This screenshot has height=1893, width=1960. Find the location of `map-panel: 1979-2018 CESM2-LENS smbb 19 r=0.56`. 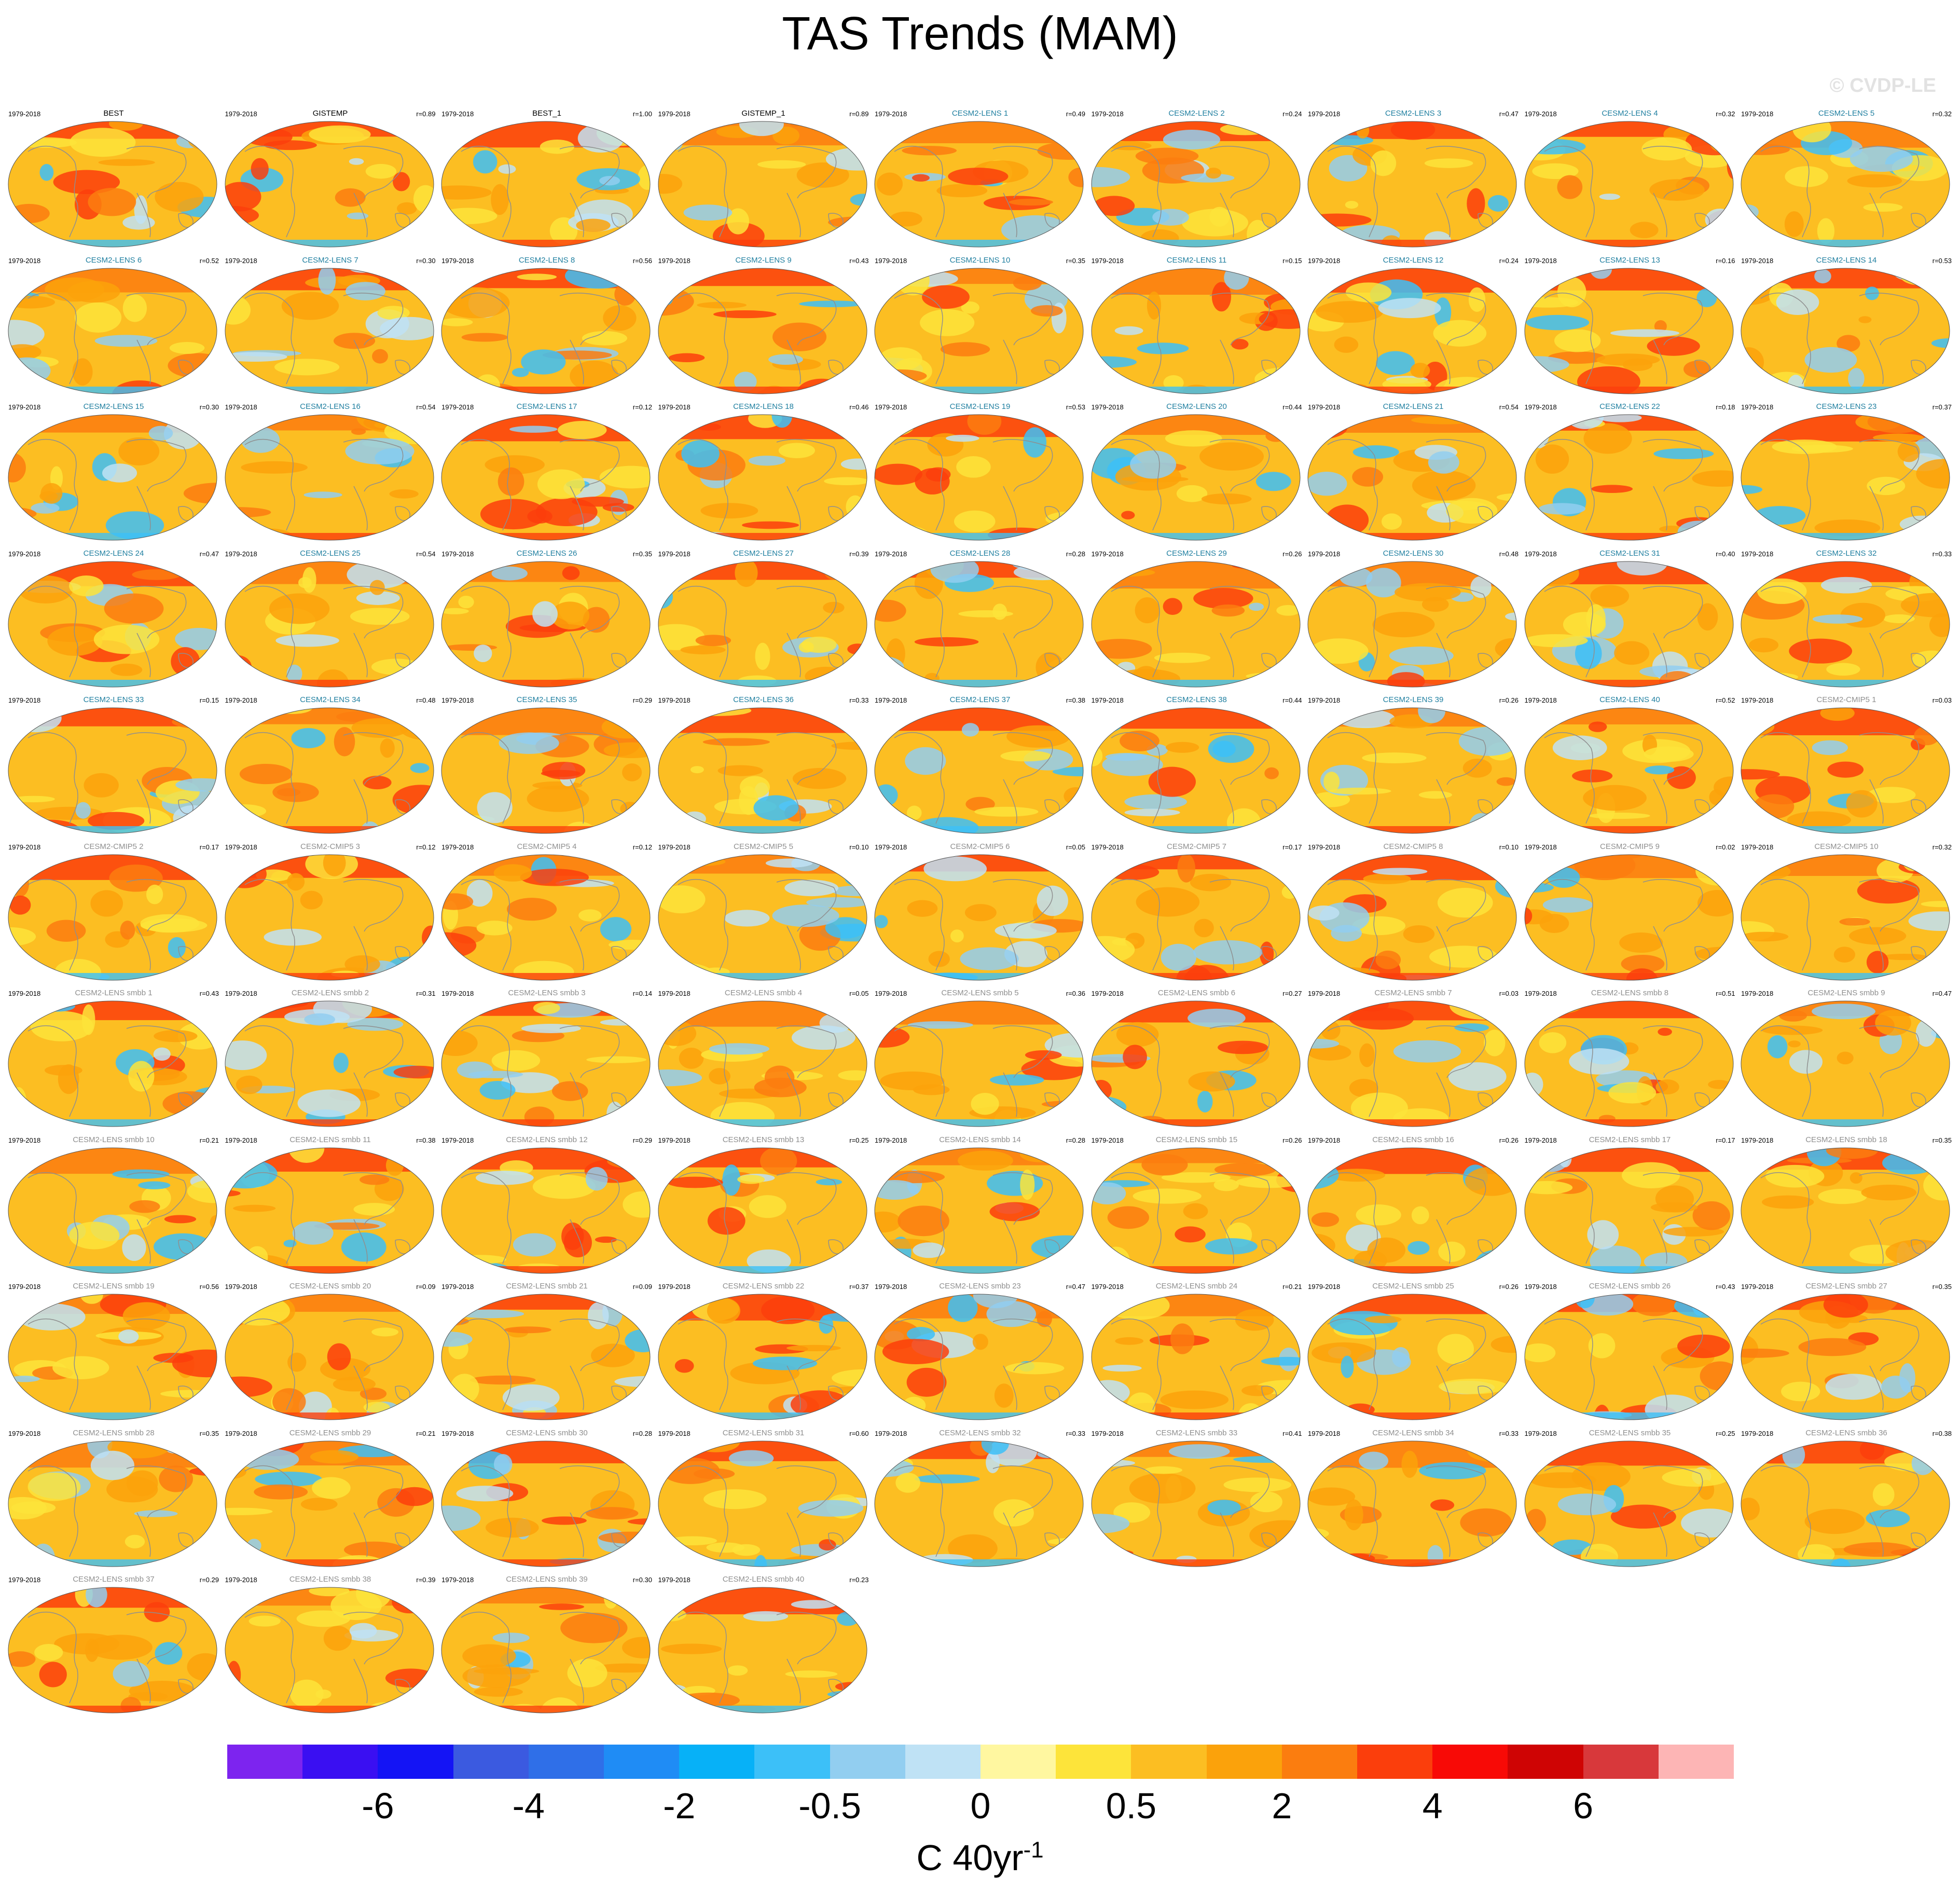

map-panel: 1979-2018 CESM2-LENS smbb 19 r=0.56 is located at coordinates (113, 1352).